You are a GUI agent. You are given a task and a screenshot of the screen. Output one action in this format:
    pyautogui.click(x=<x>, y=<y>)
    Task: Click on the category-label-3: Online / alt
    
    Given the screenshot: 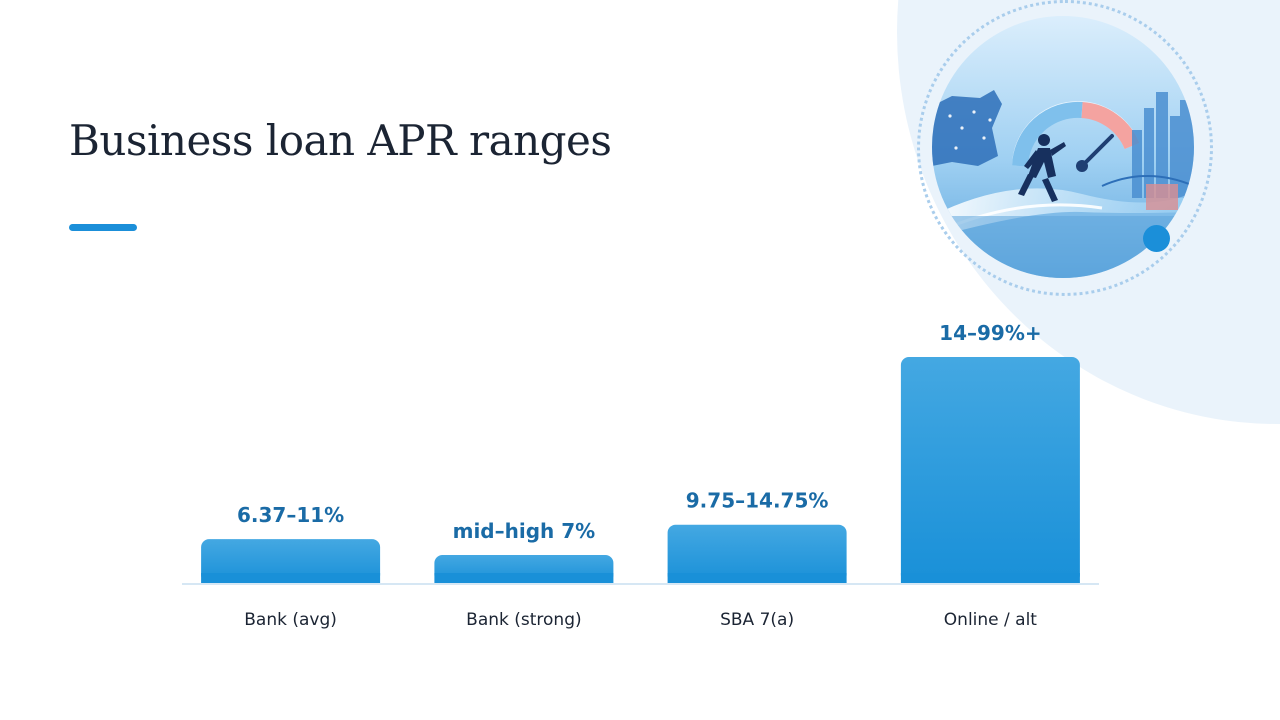 What is the action you would take?
    pyautogui.click(x=991, y=620)
    